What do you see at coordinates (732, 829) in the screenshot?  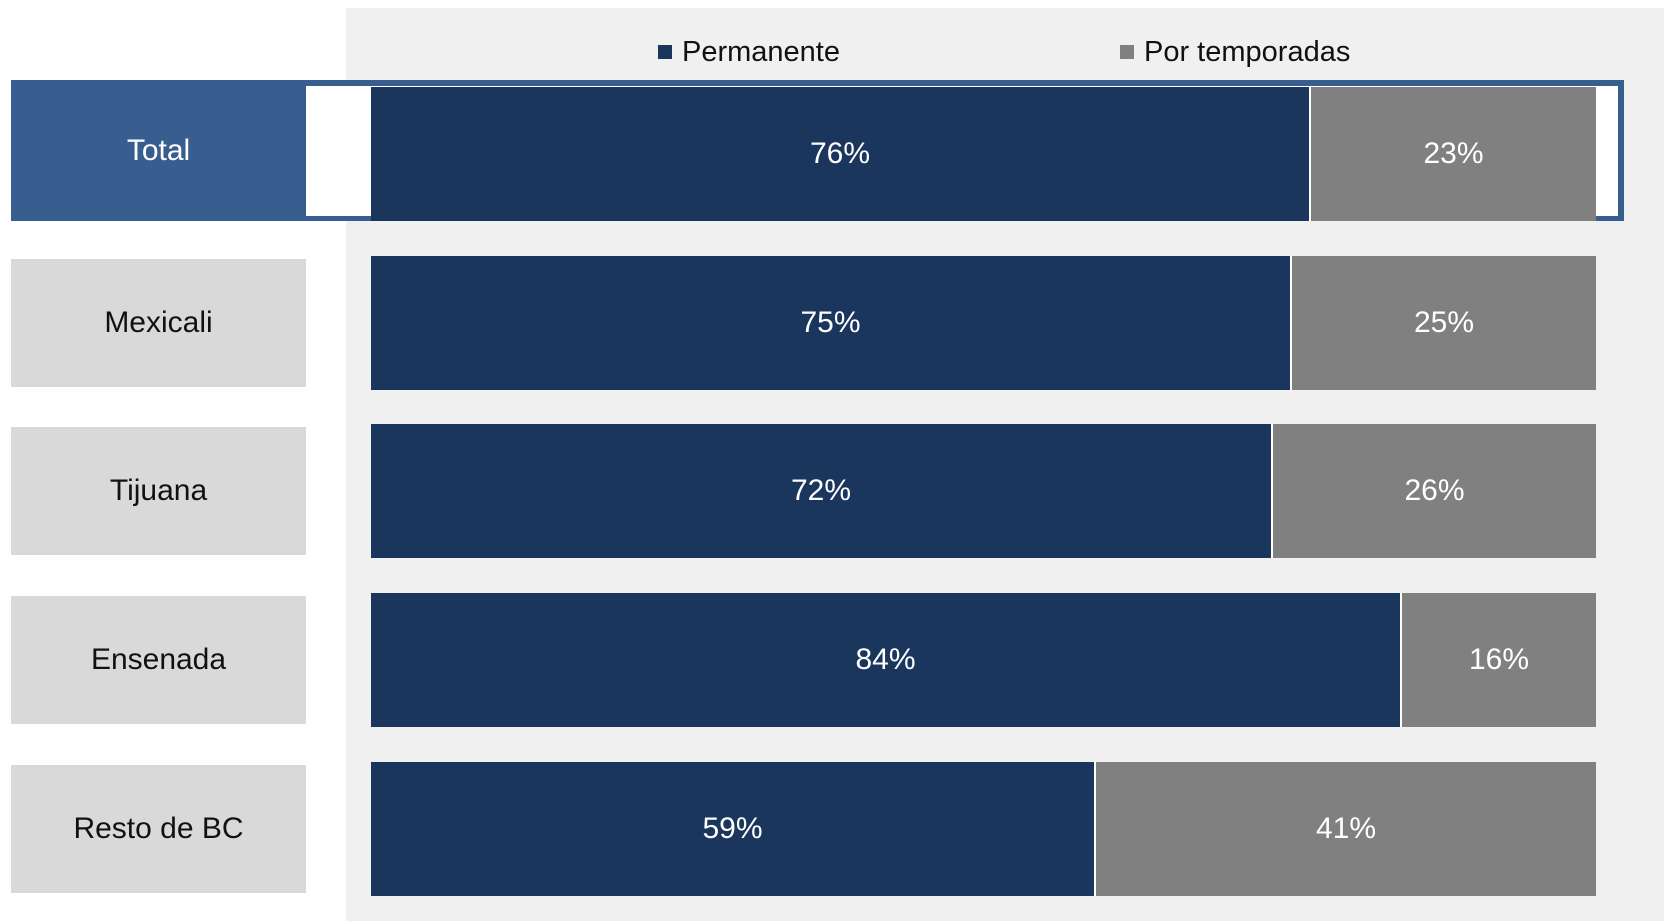 I see `bar-segment-permanente-resto-de-bc: 59%` at bounding box center [732, 829].